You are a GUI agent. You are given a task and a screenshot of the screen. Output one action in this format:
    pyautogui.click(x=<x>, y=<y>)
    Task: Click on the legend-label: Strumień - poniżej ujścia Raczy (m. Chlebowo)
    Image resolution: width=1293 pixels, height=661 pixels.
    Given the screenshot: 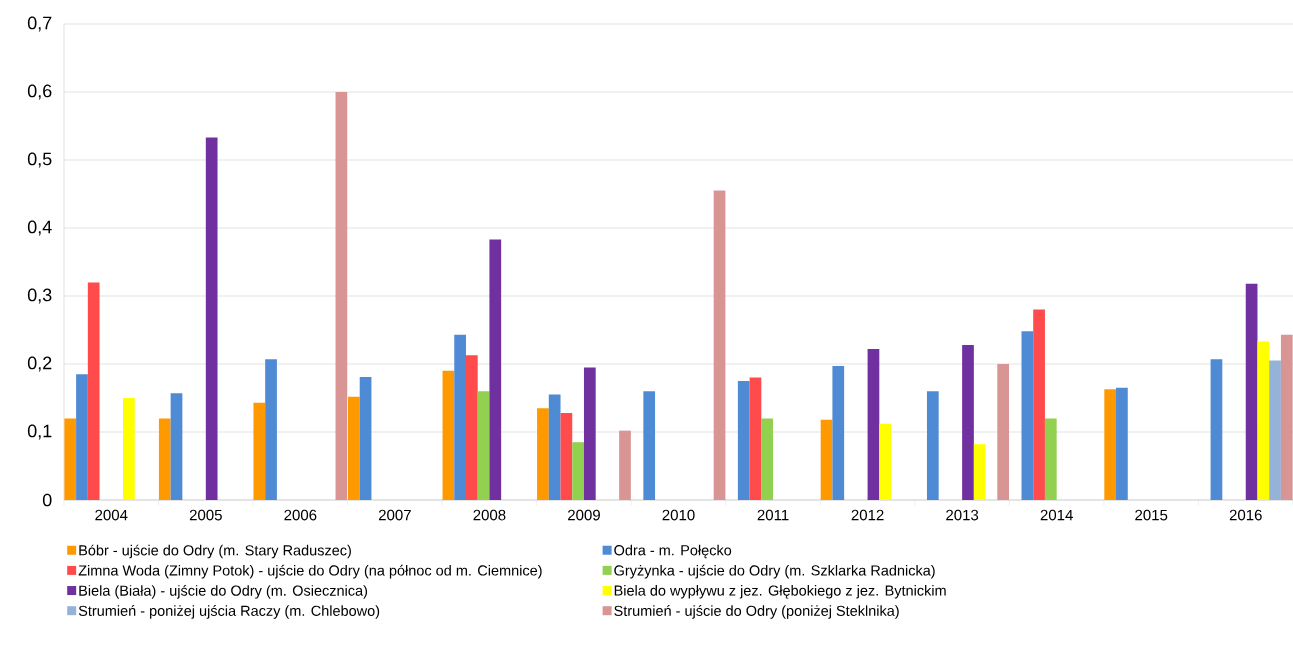 What is the action you would take?
    pyautogui.click(x=229, y=612)
    